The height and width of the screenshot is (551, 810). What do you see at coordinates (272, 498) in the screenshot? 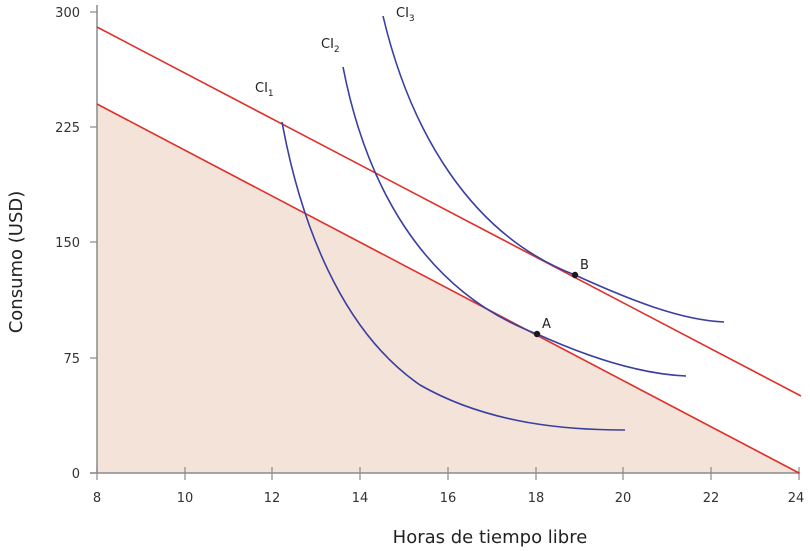
I see `svg-text: 12` at bounding box center [272, 498].